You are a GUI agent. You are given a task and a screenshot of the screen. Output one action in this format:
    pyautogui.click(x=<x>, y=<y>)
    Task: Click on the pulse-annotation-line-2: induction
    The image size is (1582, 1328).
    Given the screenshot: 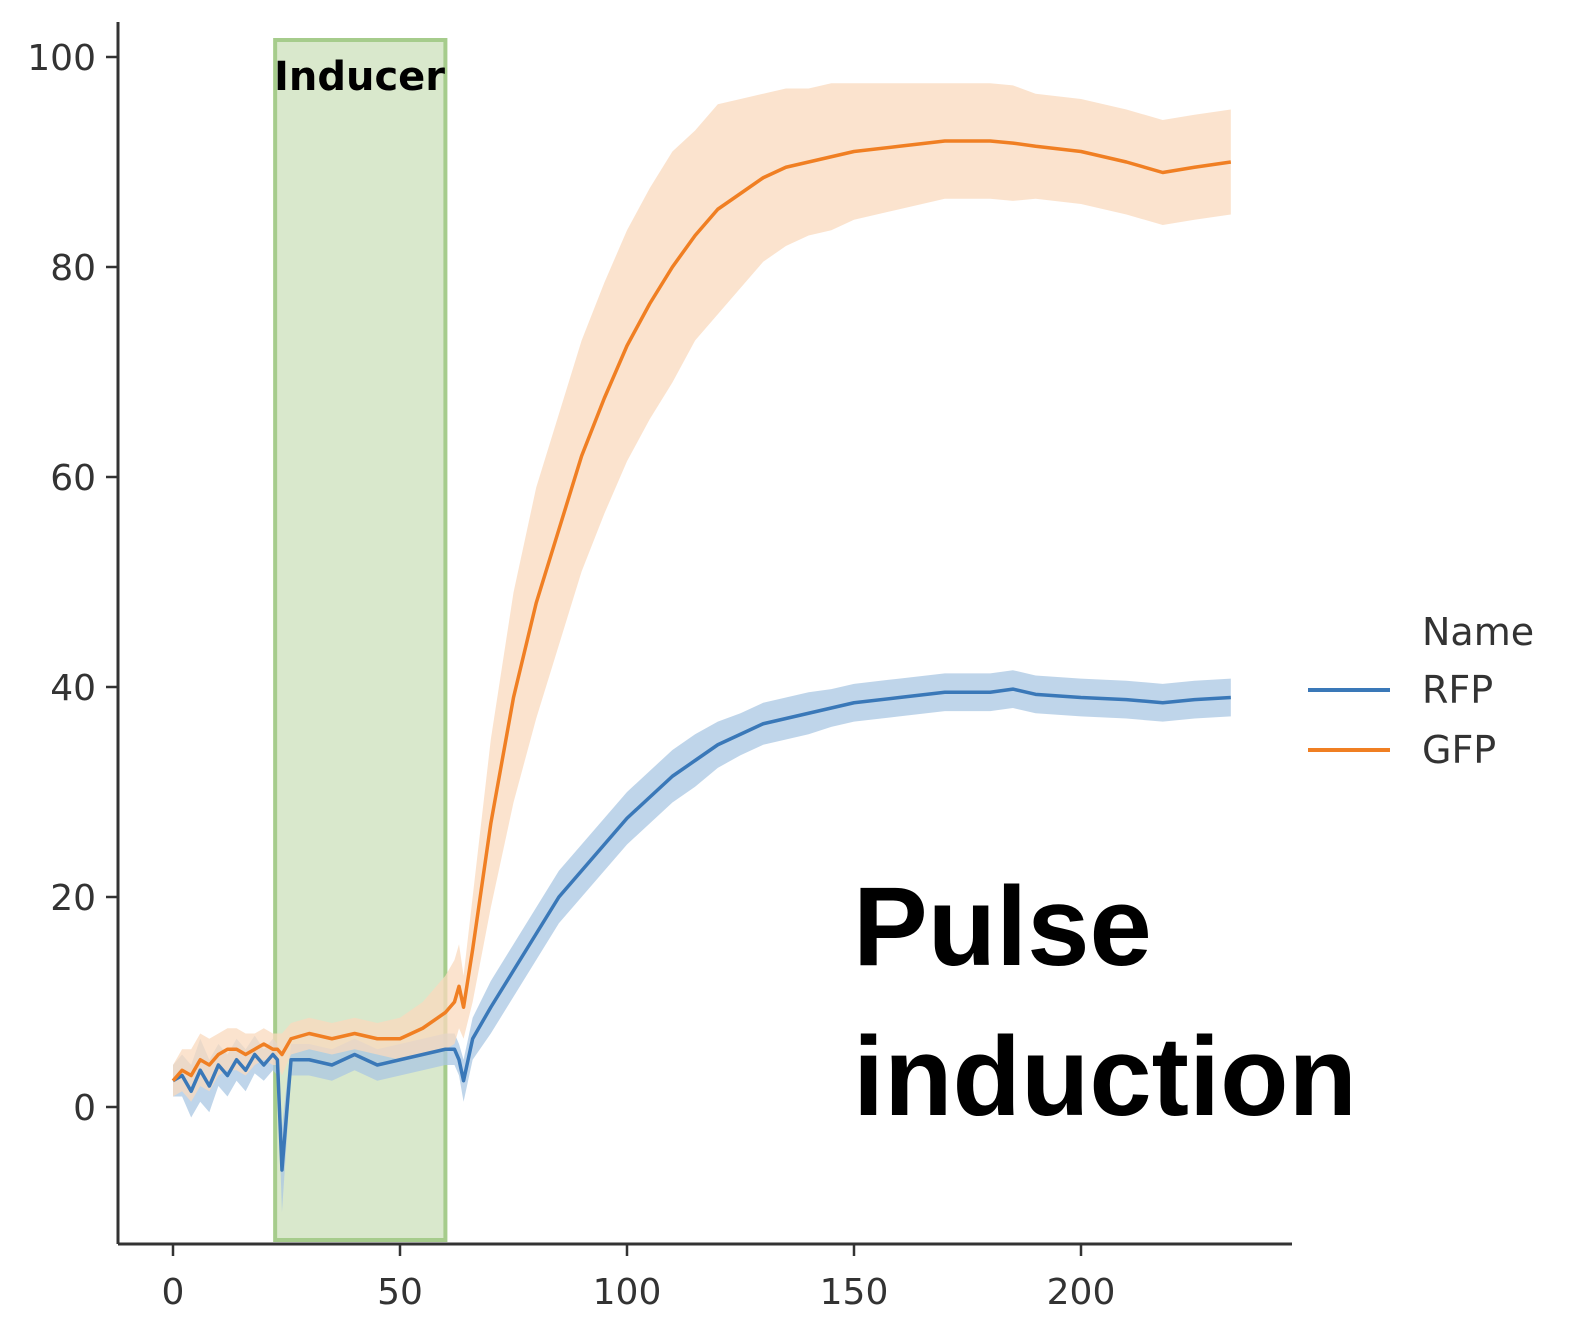 What is the action you would take?
    pyautogui.click(x=1105, y=1076)
    